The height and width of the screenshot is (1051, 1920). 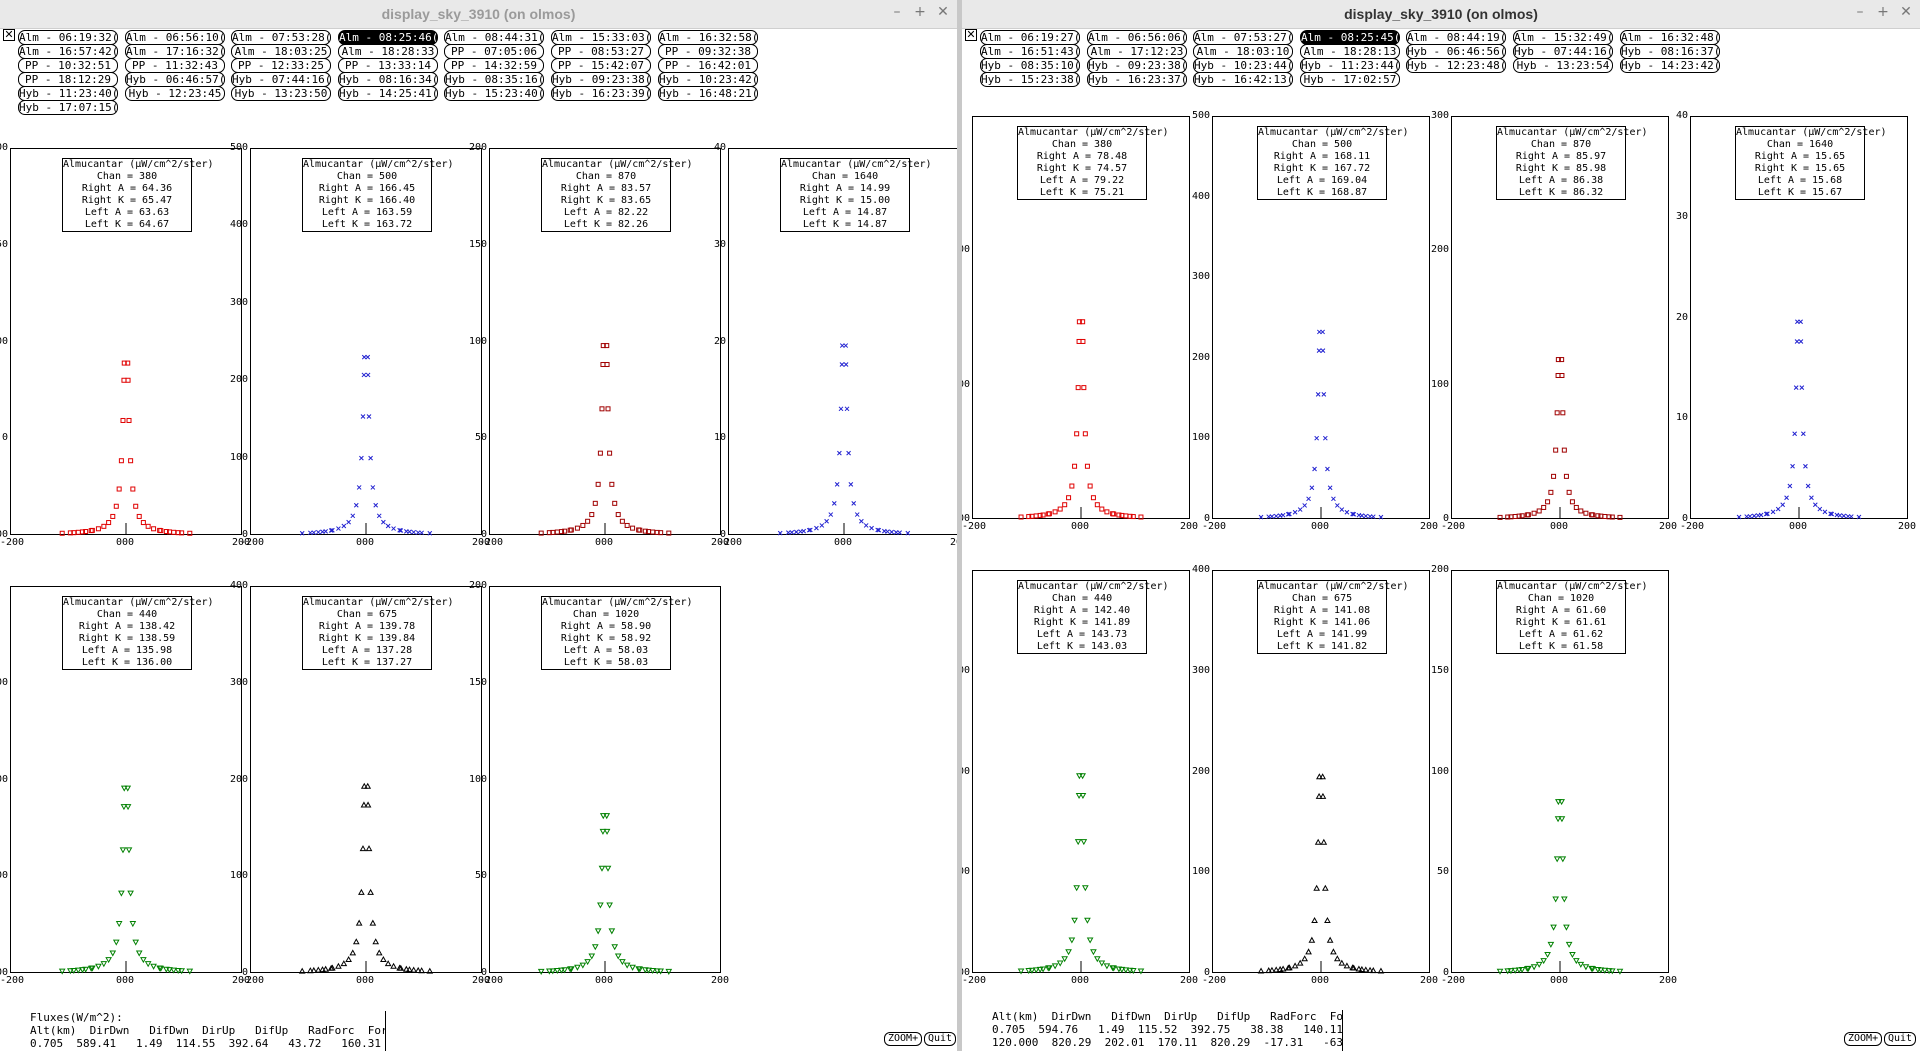 What do you see at coordinates (494, 37) in the screenshot?
I see `dataset-button: Alm - 08:44:31(in)` at bounding box center [494, 37].